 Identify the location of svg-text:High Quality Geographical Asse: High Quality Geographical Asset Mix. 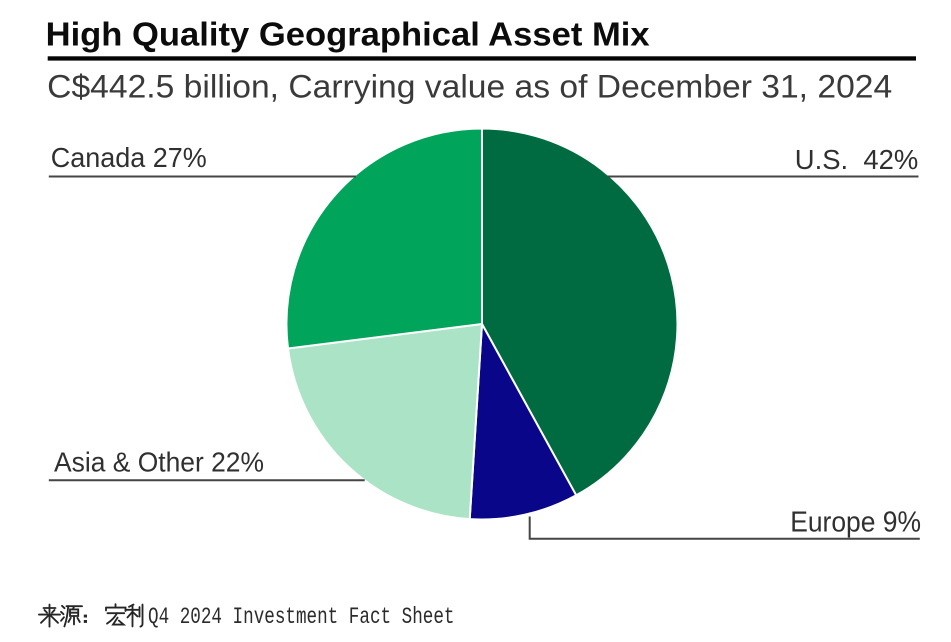
(348, 35).